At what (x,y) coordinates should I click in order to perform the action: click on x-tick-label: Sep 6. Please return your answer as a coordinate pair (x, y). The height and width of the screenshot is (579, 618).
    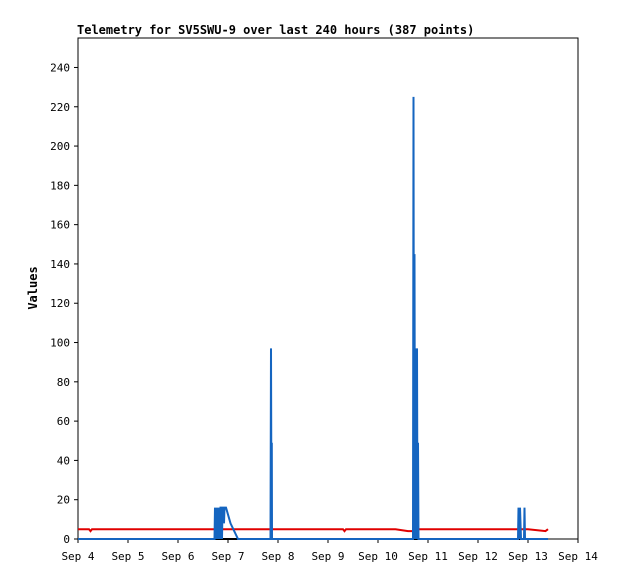
    Looking at the image, I should click on (177, 556).